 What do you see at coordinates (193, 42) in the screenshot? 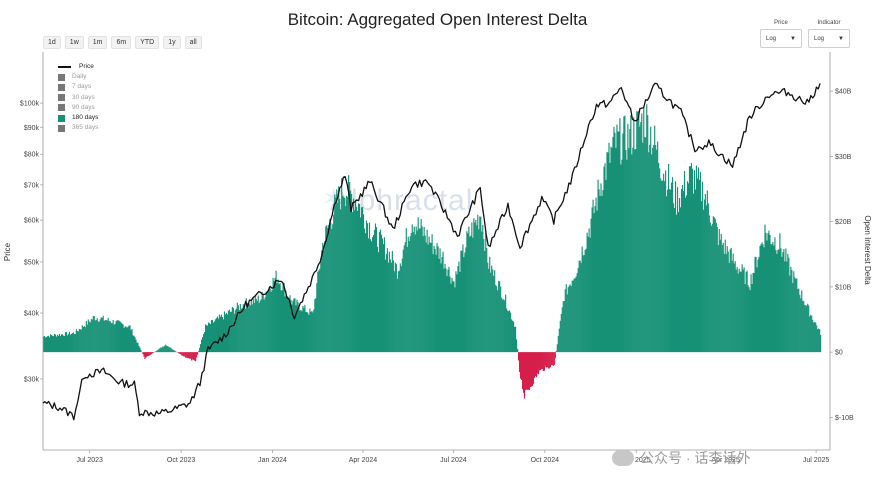
I see `range-all-button: all` at bounding box center [193, 42].